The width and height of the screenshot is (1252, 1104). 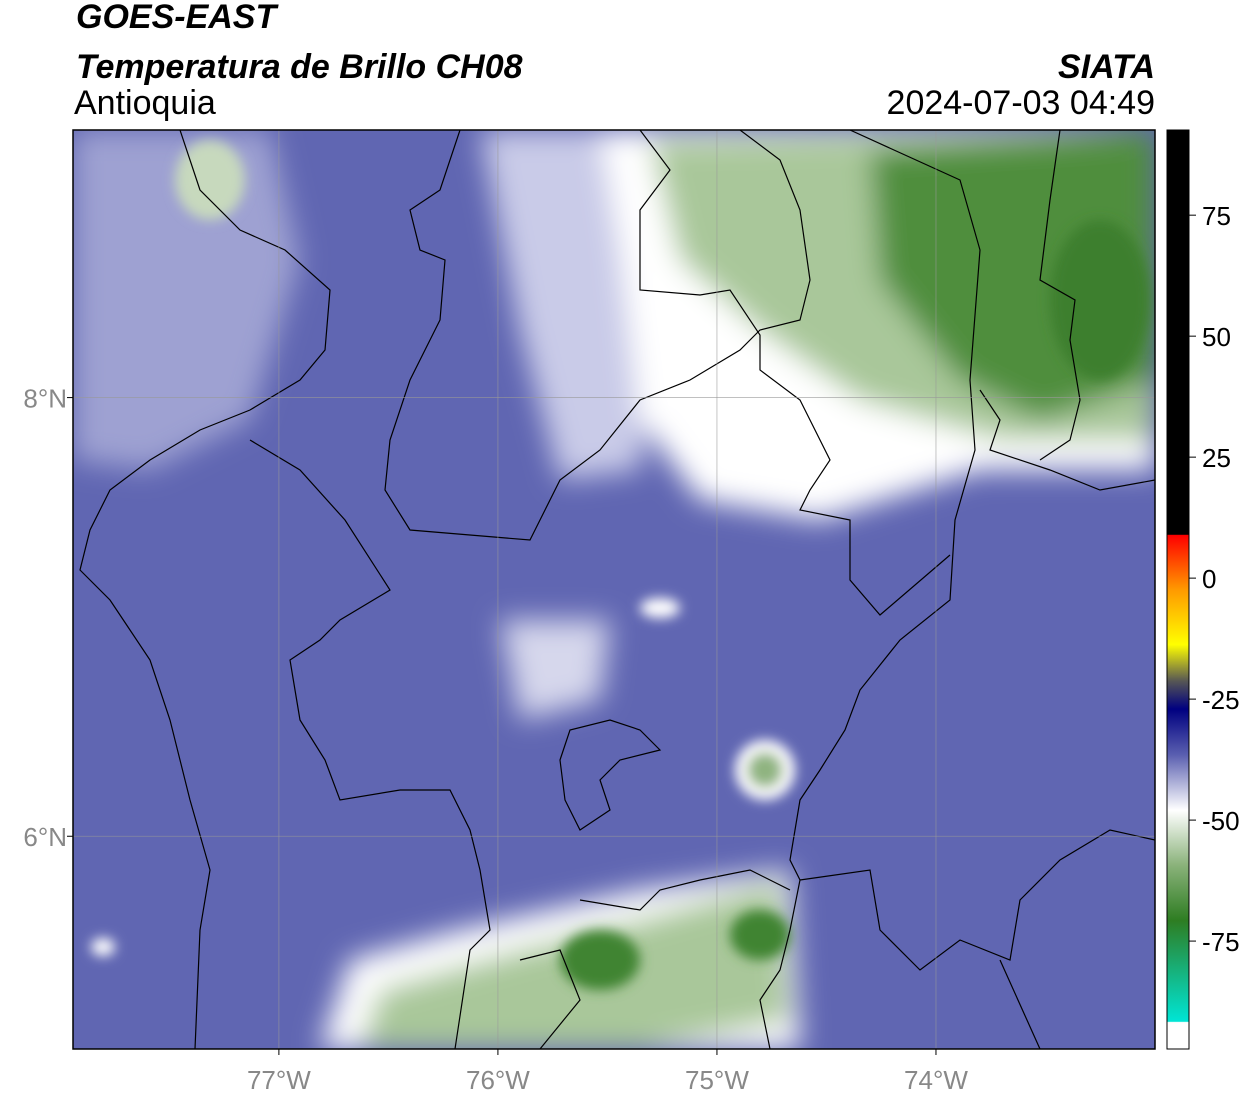 I want to click on y-tick-label: 6°N, so click(x=45, y=837).